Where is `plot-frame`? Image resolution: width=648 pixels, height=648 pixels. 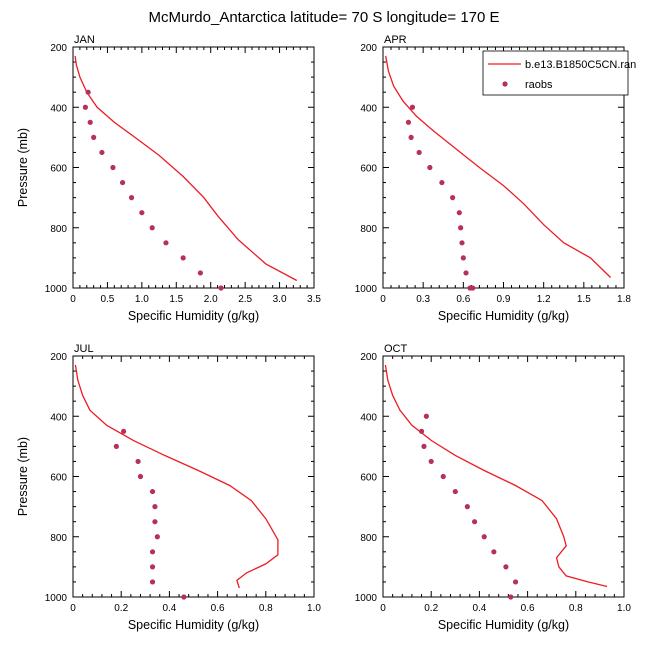 plot-frame is located at coordinates (193, 167).